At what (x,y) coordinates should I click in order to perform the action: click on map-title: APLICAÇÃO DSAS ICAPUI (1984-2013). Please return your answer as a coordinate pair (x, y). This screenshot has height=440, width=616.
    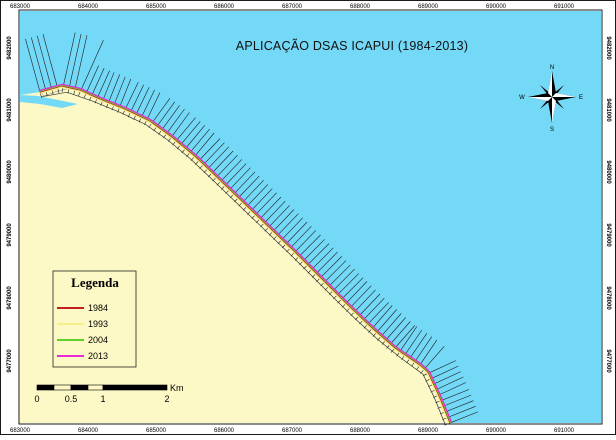
    Looking at the image, I should click on (352, 46).